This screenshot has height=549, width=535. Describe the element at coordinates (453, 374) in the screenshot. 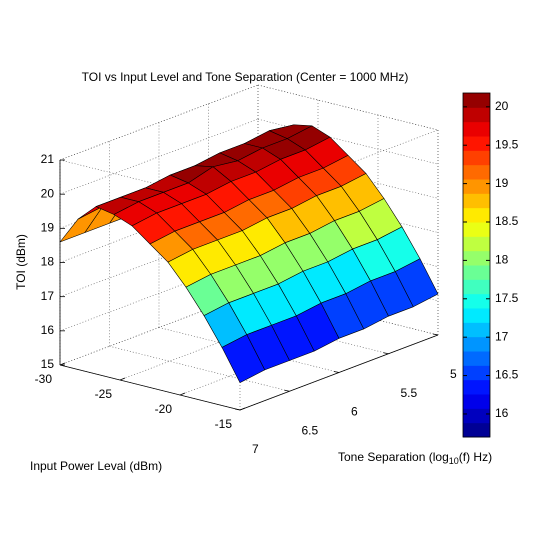

I see `y-tick-label: 5` at that location.